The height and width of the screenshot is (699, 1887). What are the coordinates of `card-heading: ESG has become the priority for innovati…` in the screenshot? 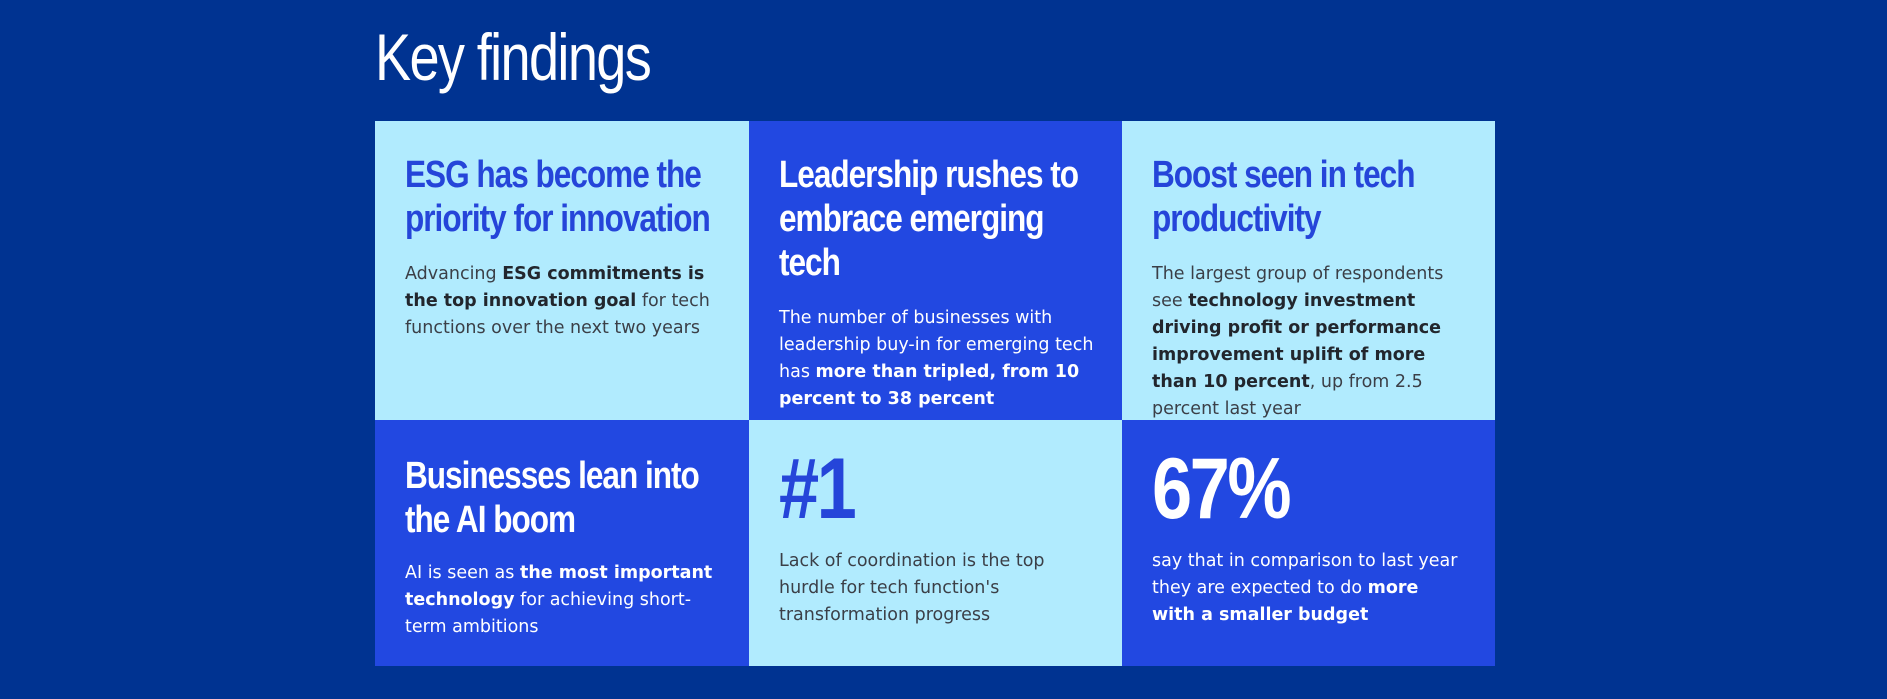 It's located at (558, 197).